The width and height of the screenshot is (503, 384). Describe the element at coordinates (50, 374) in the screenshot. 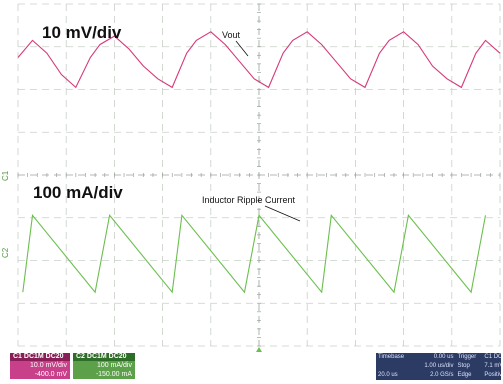

I see `ch1-info-offset: -400.0 mV` at that location.